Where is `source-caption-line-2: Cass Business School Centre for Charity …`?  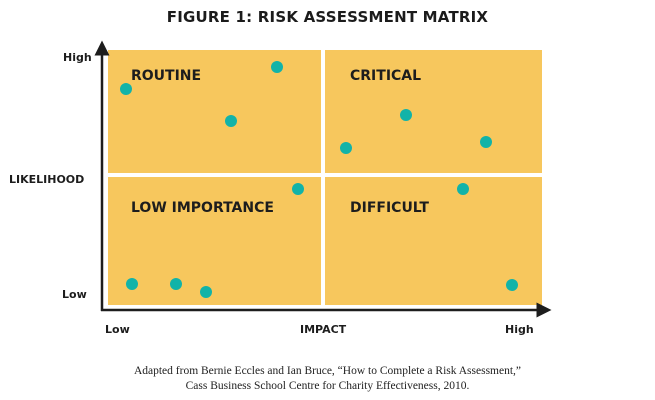
source-caption-line-2: Cass Business School Centre for Charity … is located at coordinates (327, 386).